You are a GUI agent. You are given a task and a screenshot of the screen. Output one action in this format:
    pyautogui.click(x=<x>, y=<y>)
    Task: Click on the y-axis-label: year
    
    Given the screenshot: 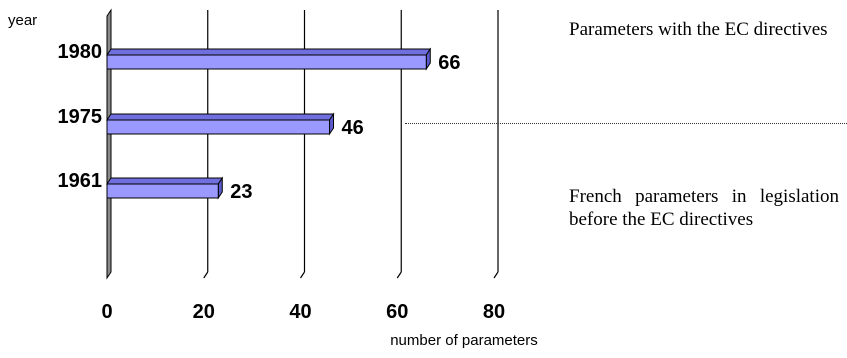 What is the action you would take?
    pyautogui.click(x=22, y=20)
    